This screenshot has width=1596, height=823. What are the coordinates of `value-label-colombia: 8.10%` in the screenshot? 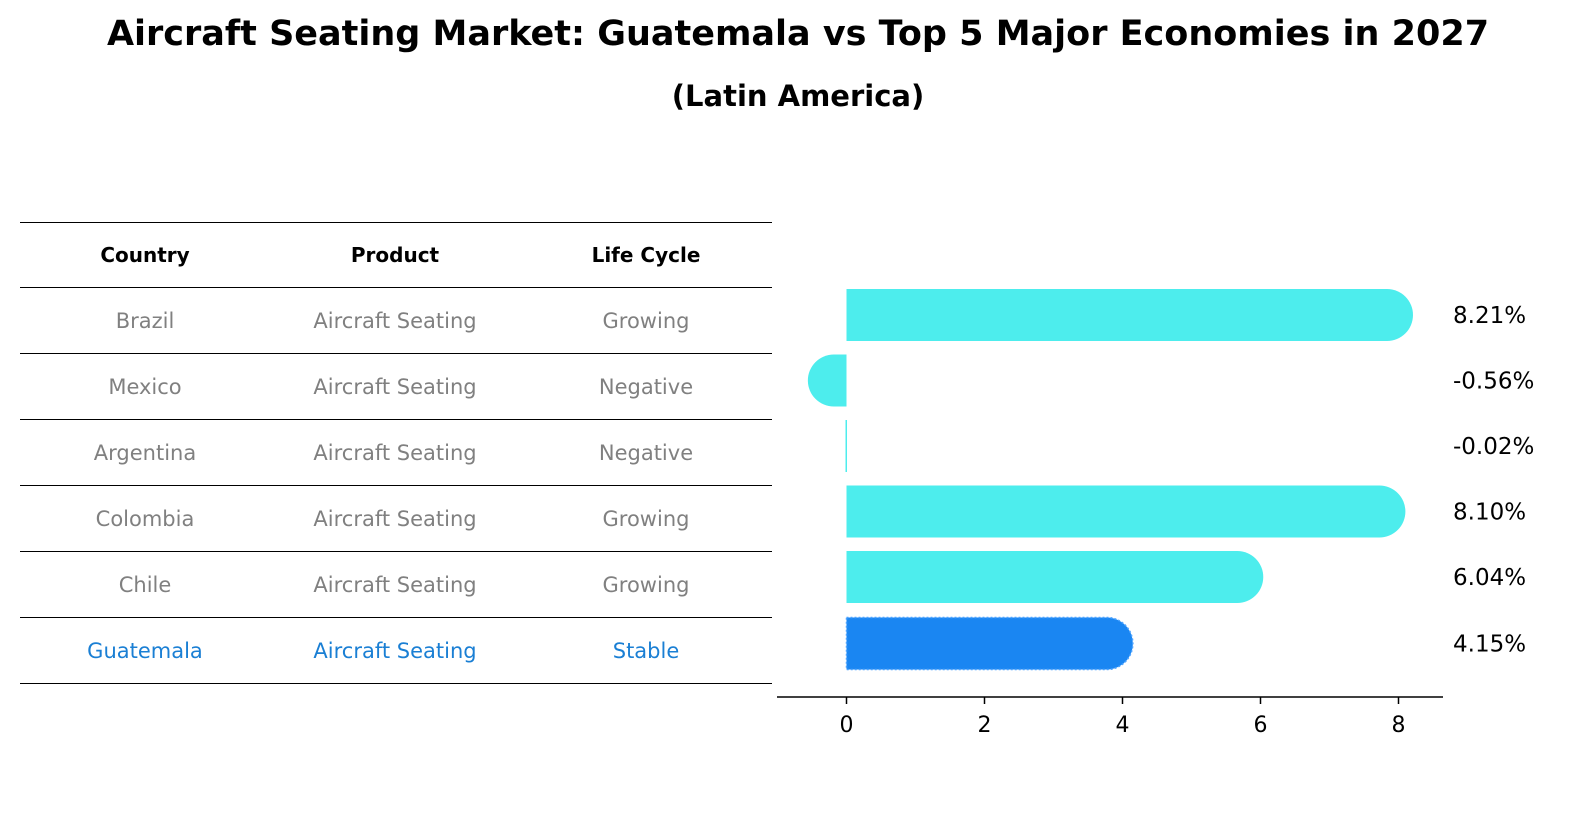 It's located at (1489, 513).